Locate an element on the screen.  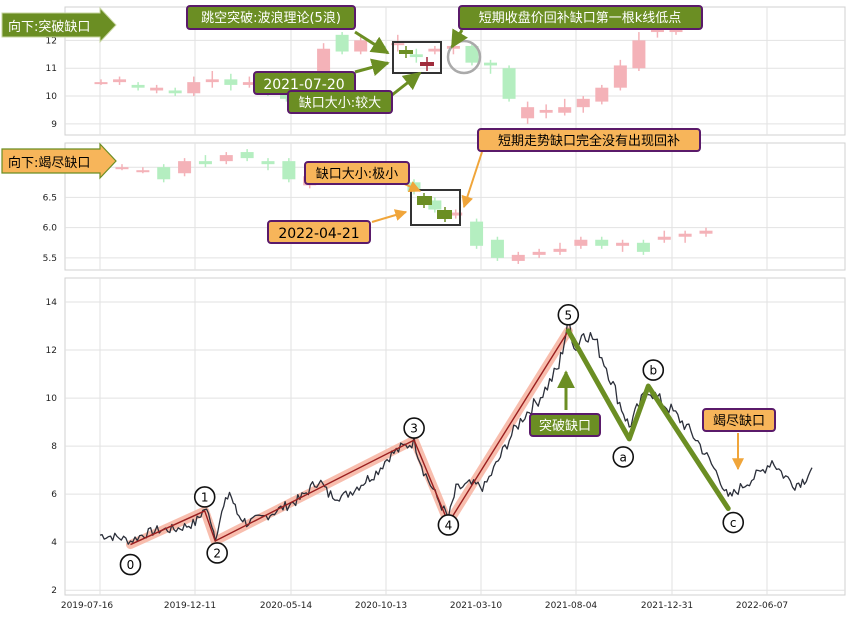
x-tick-label: 2019-07-16 is located at coordinates (87, 606).